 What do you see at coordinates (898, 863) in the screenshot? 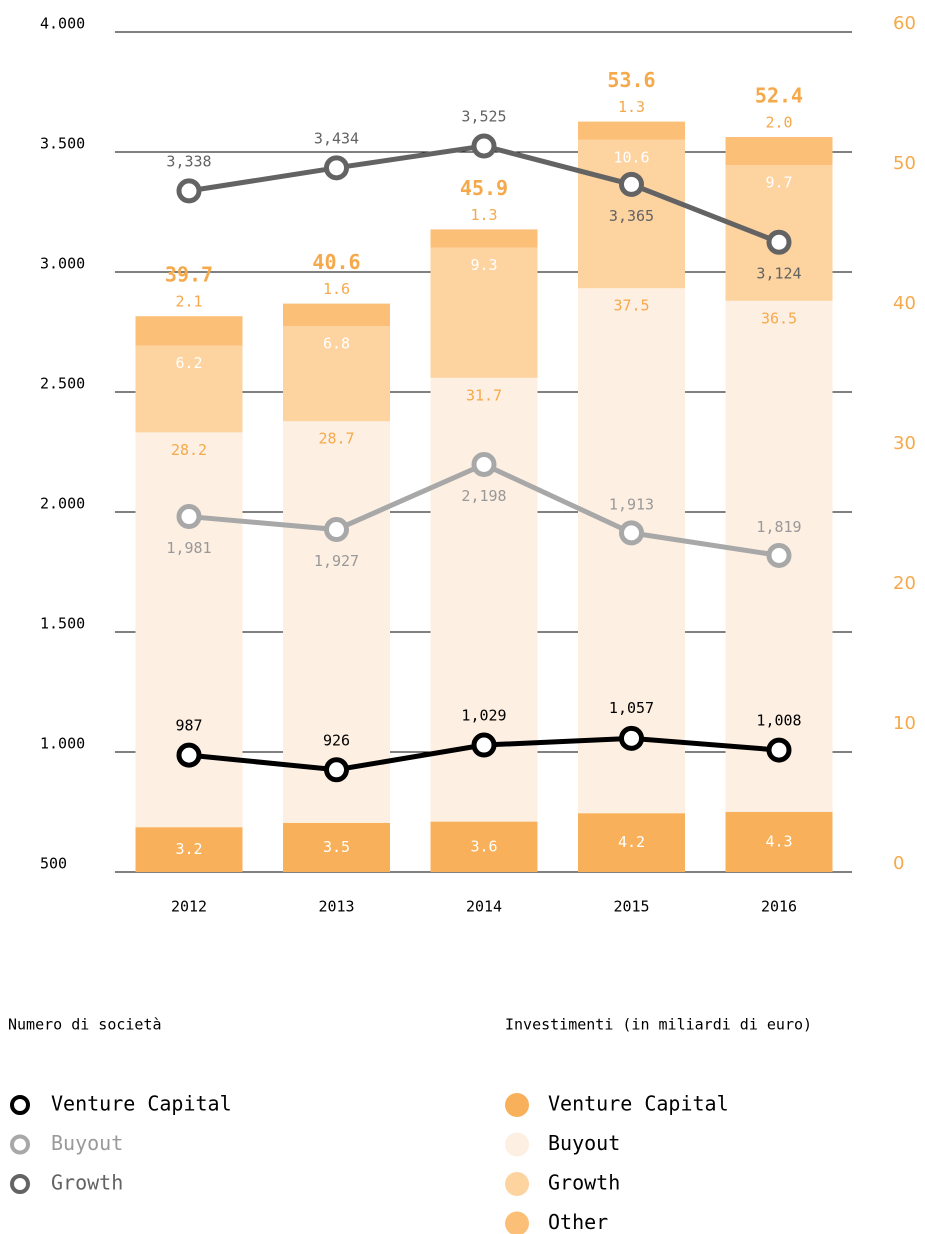
I see `y2-tick-label: 0` at bounding box center [898, 863].